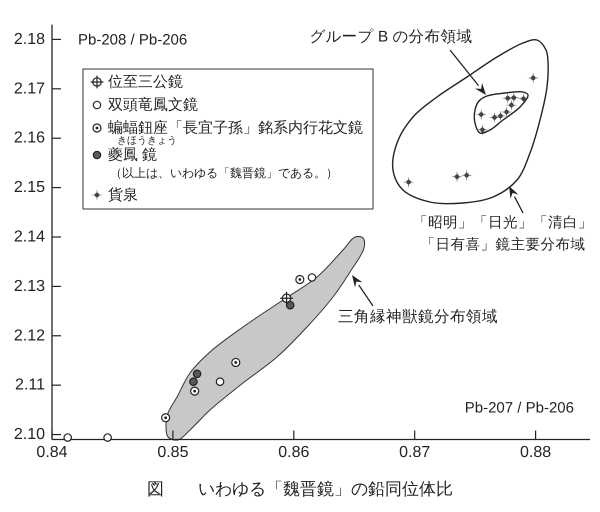  Describe the element at coordinates (145, 82) in the screenshot. I see `legend-label: 位至三公鏡` at that location.